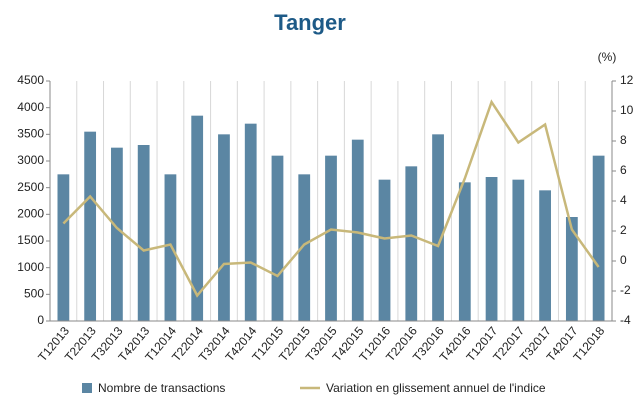  I want to click on y-tick-label: 3500, so click(30, 134).